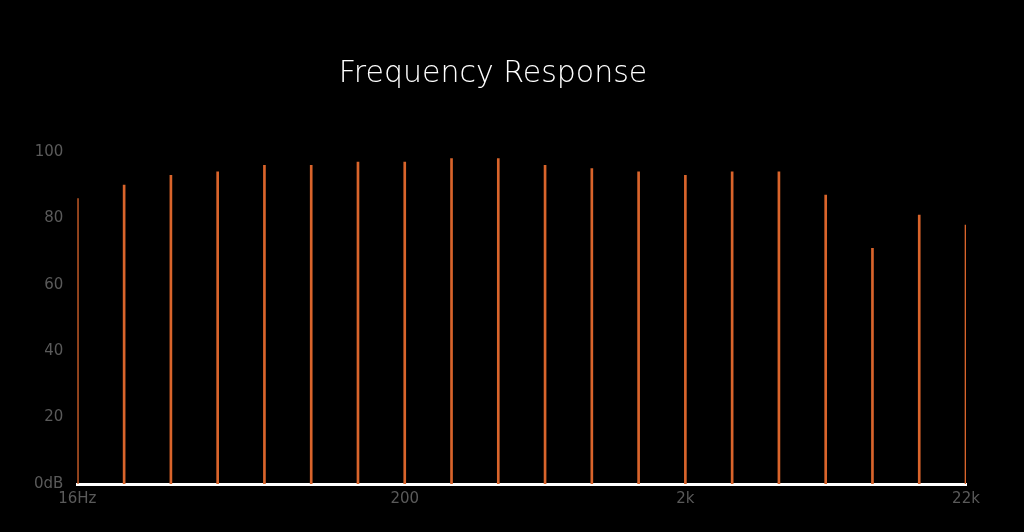  I want to click on y-tick-label: 20, so click(54, 416).